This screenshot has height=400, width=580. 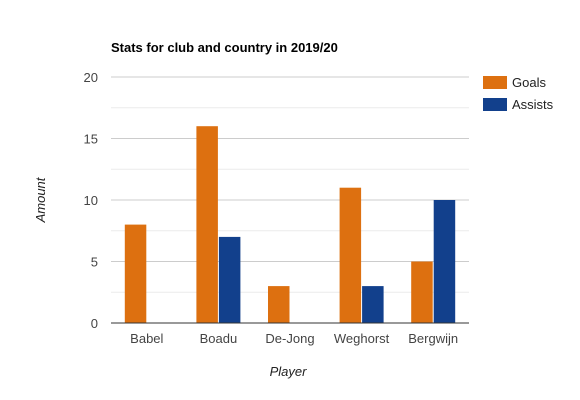 What do you see at coordinates (91, 139) in the screenshot?
I see `y-tick-label: 15` at bounding box center [91, 139].